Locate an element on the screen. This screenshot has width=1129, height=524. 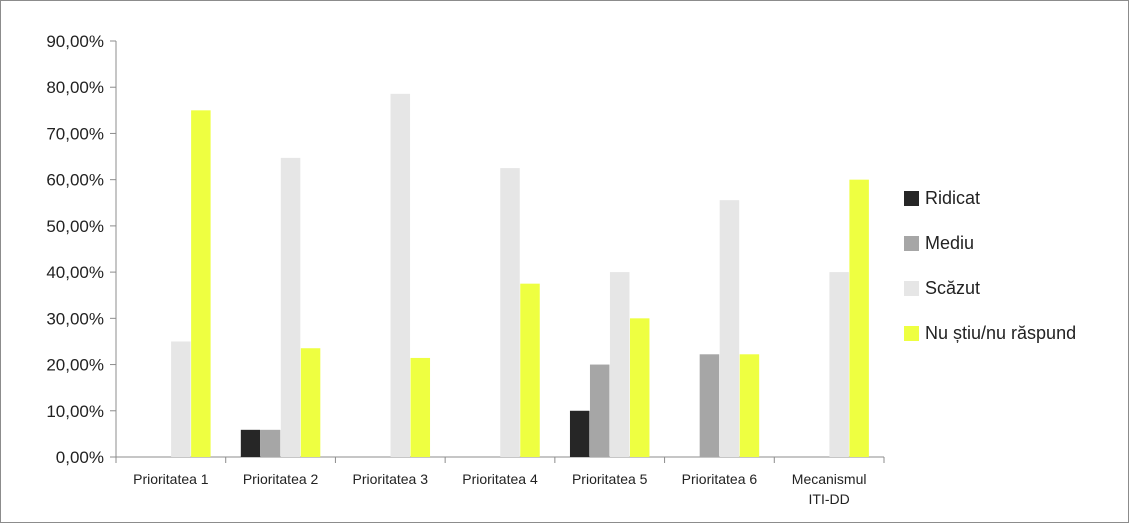
y-tick-label: 70,00% is located at coordinates (75, 133).